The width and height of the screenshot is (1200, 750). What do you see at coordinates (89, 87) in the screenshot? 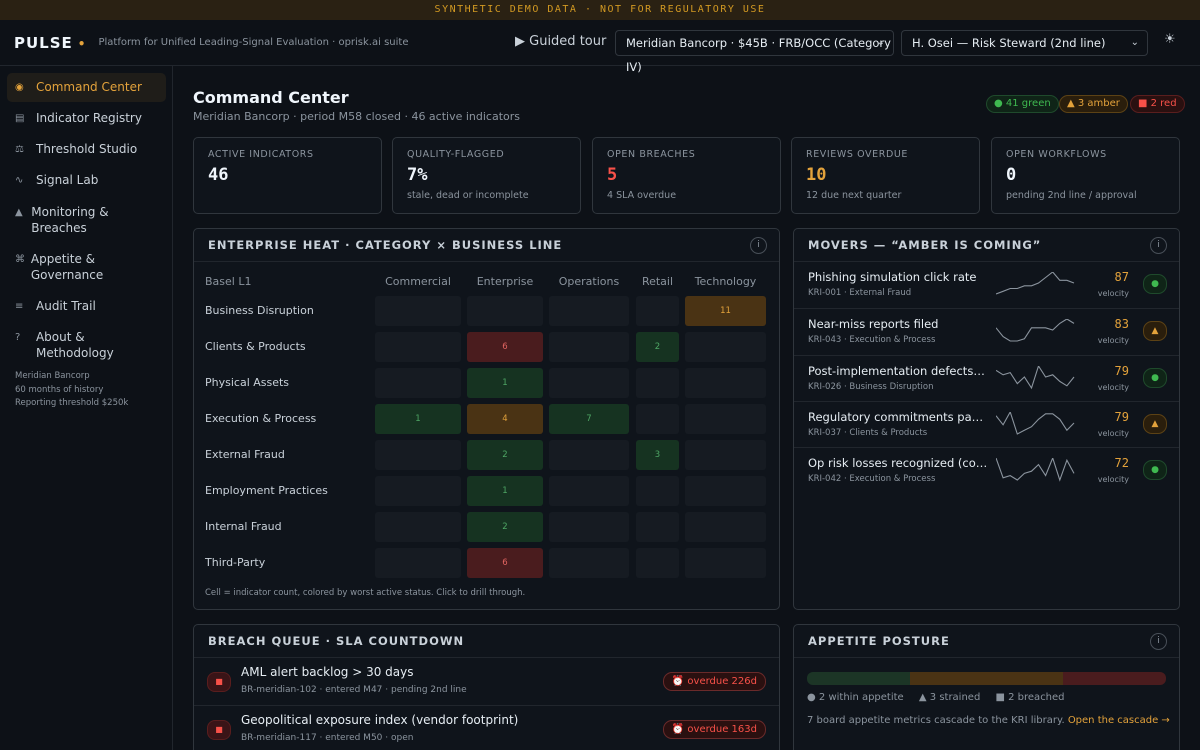
I see `sidebar-item-label: Command Center` at bounding box center [89, 87].